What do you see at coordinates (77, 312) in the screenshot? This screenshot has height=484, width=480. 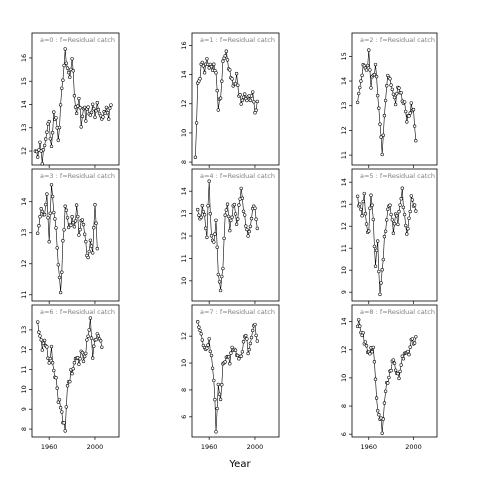 I see `panel-strip-label: a=6 : f=Residual catch` at bounding box center [77, 312].